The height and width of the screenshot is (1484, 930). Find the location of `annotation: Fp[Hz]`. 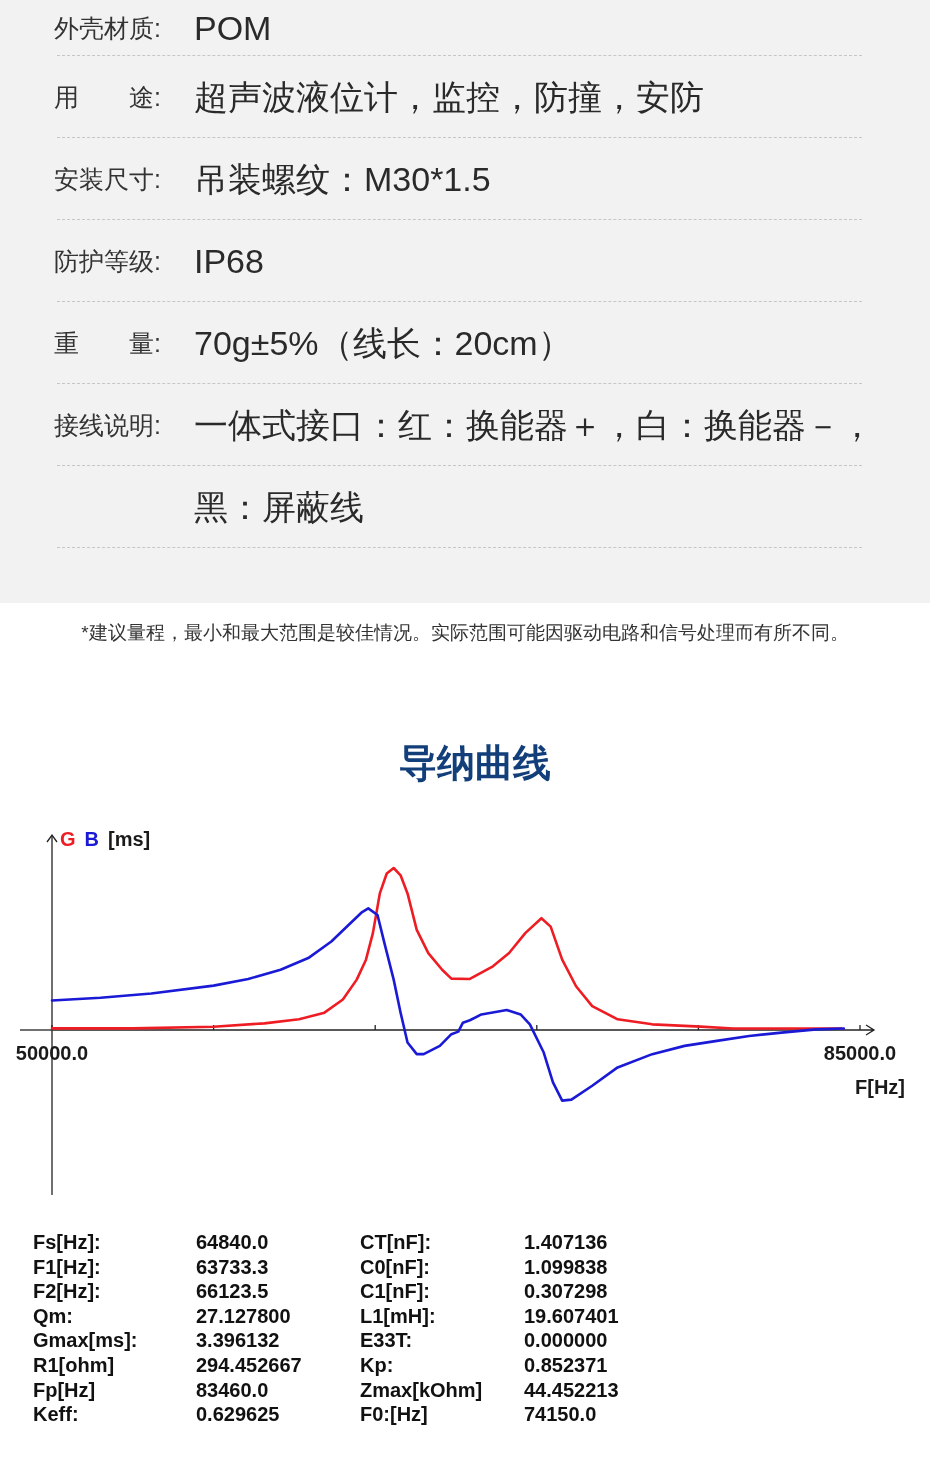

annotation: Fp[Hz] is located at coordinates (64, 1389).